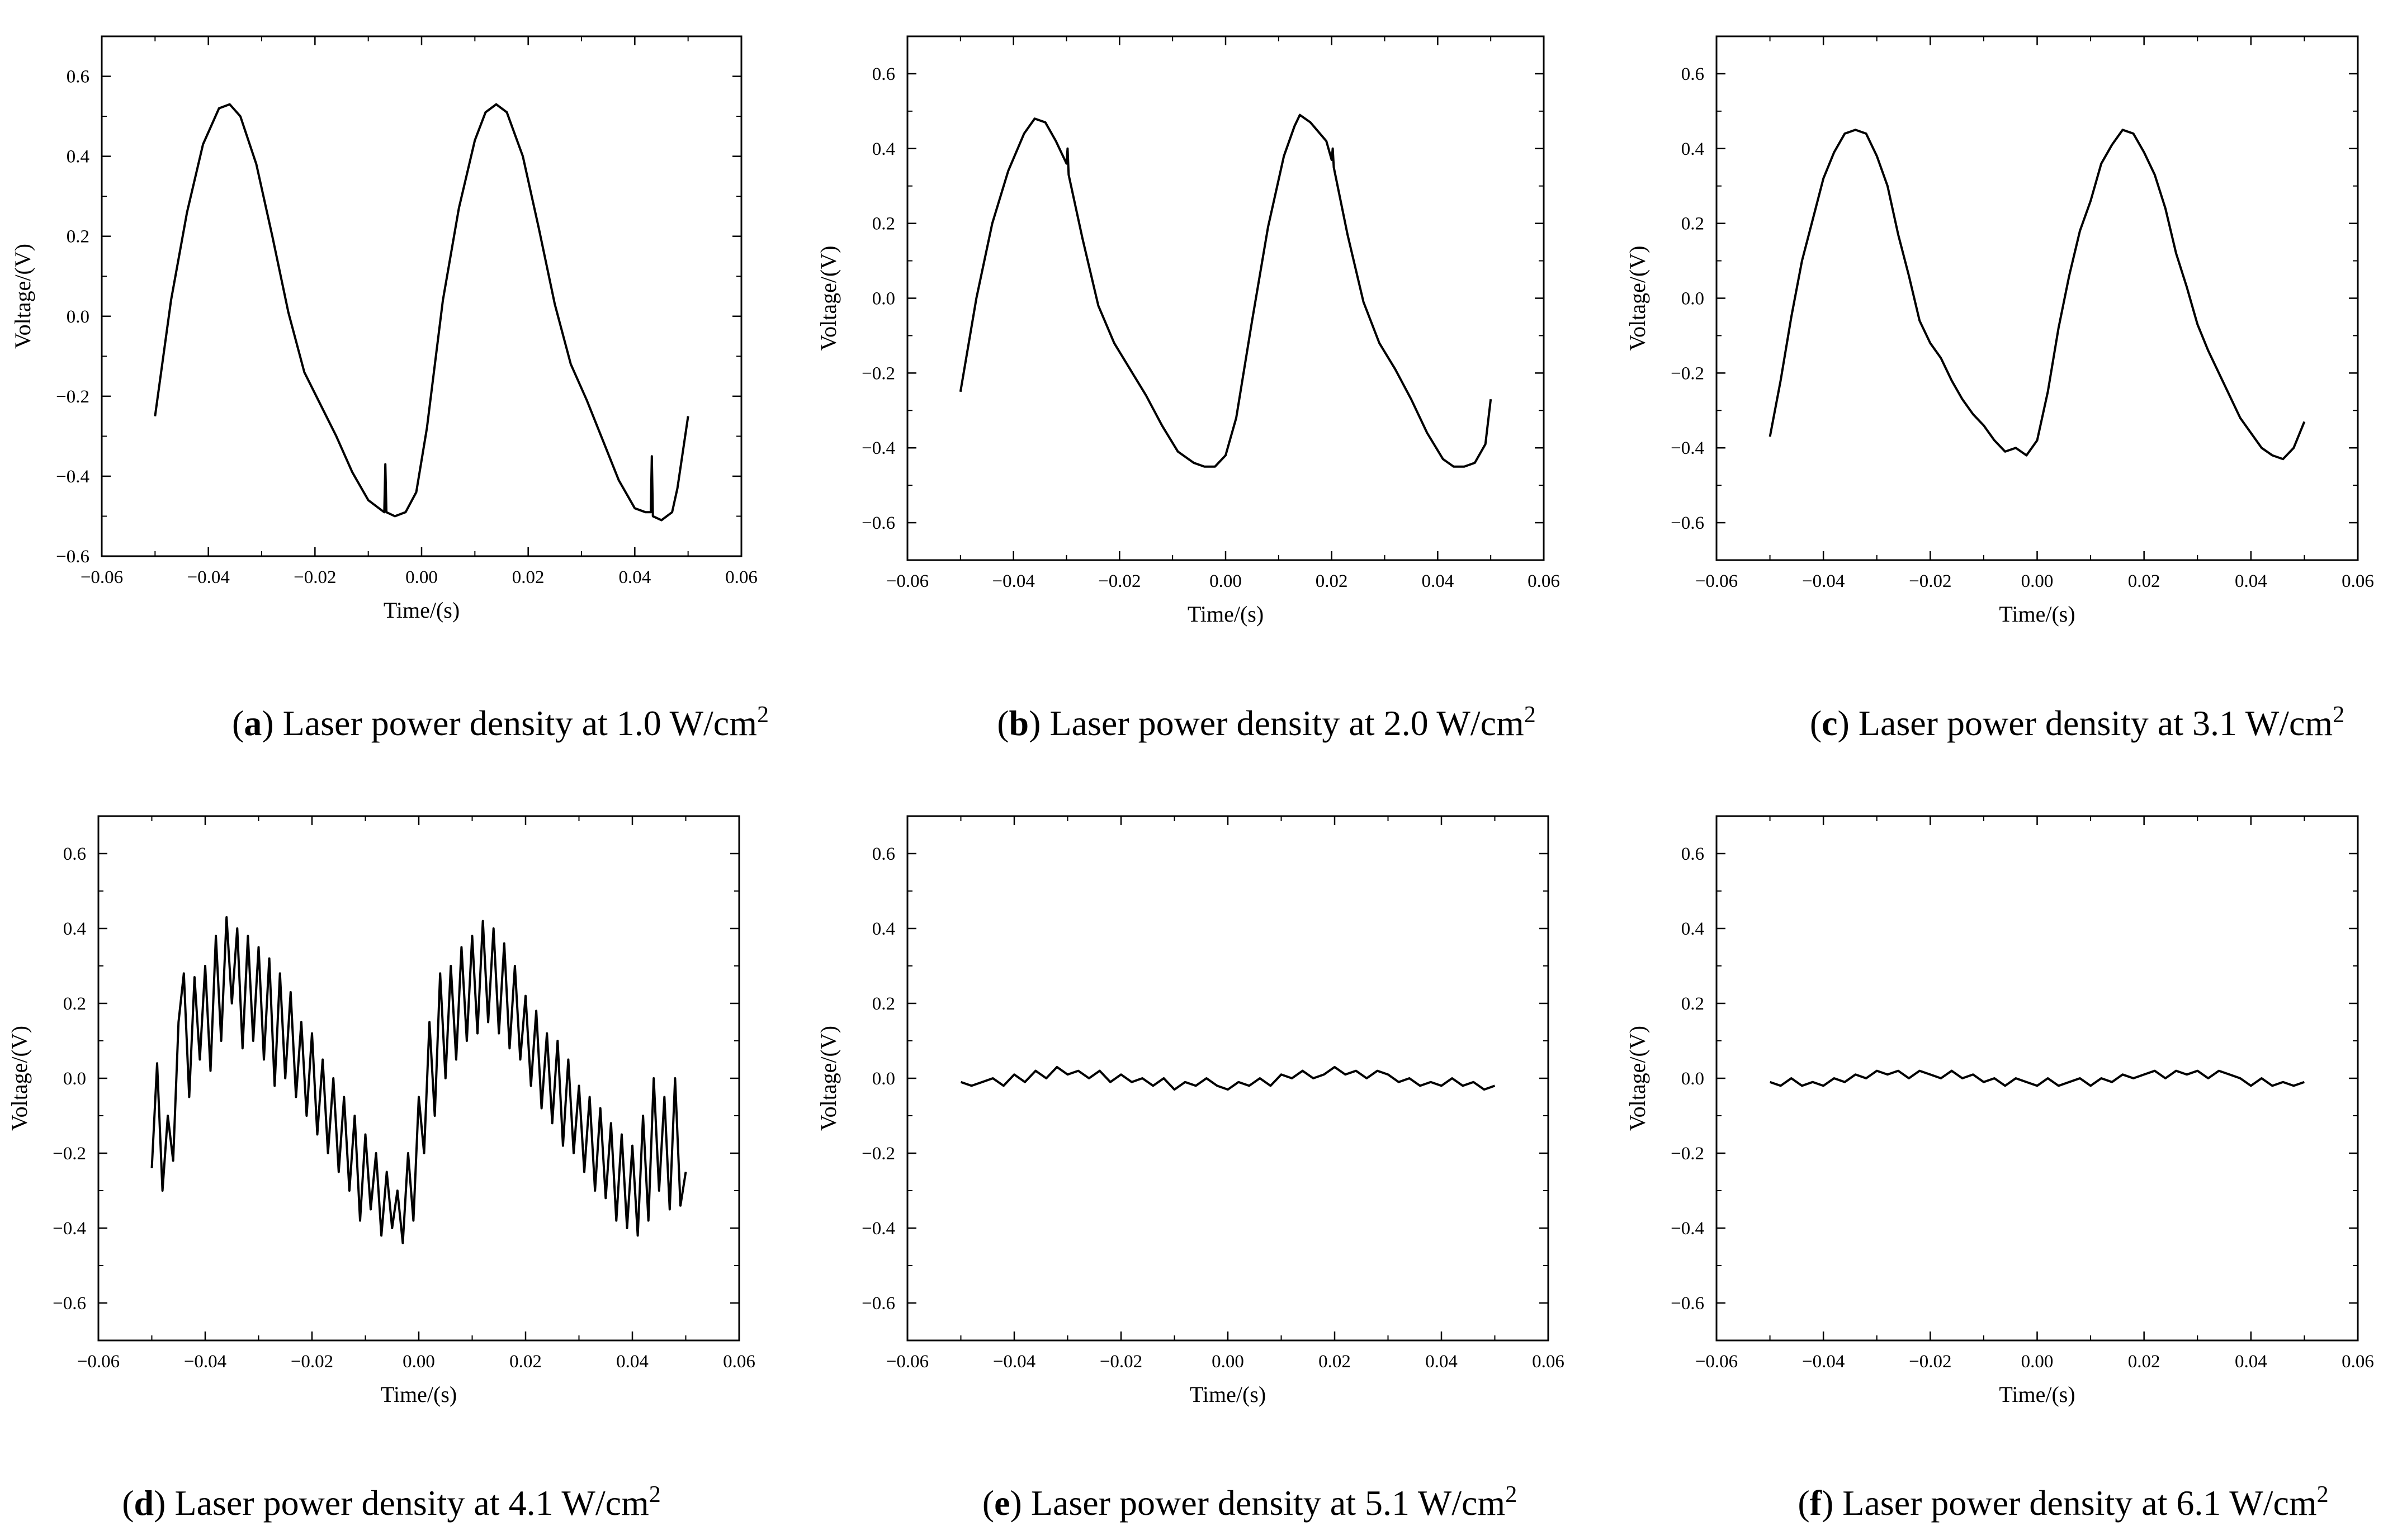  Describe the element at coordinates (19, 1078) in the screenshot. I see `y-axis-title-d: Voltage/(V)` at that location.